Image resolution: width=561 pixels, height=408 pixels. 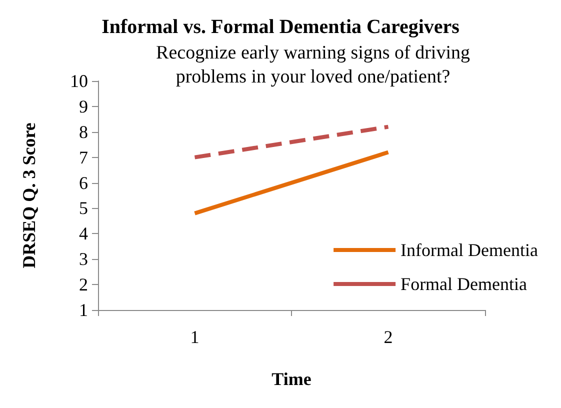 I want to click on y-tick-label: 6, so click(x=83, y=182).